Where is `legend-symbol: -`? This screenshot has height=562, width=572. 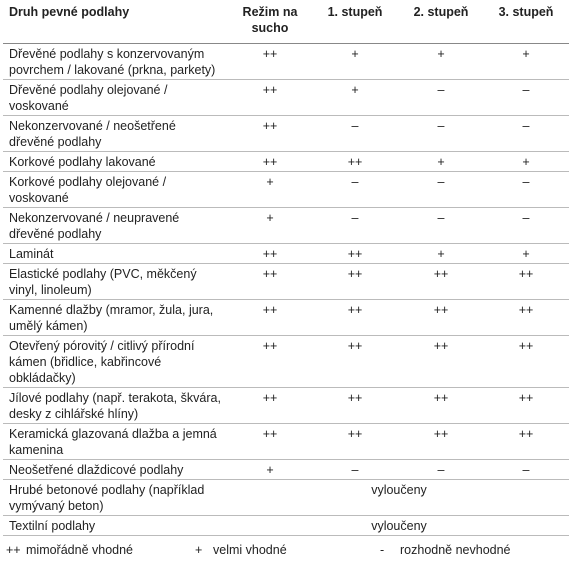 legend-symbol: - is located at coordinates (382, 550).